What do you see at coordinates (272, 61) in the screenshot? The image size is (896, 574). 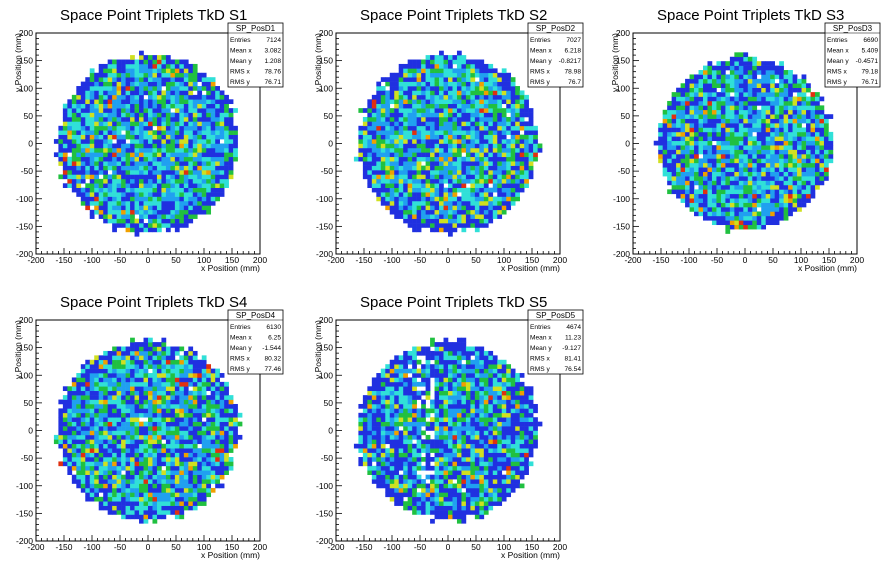 I see `stats-value: 1.208` at bounding box center [272, 61].